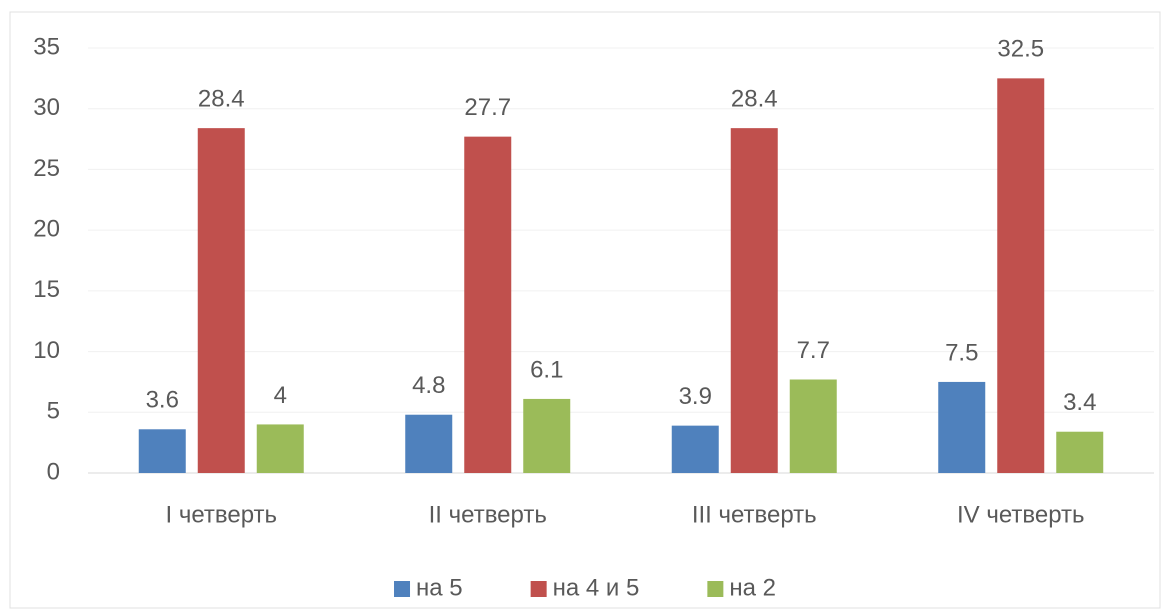 This screenshot has height=612, width=1171. Describe the element at coordinates (546, 369) in the screenshot. I see `data-label: 6.1` at that location.